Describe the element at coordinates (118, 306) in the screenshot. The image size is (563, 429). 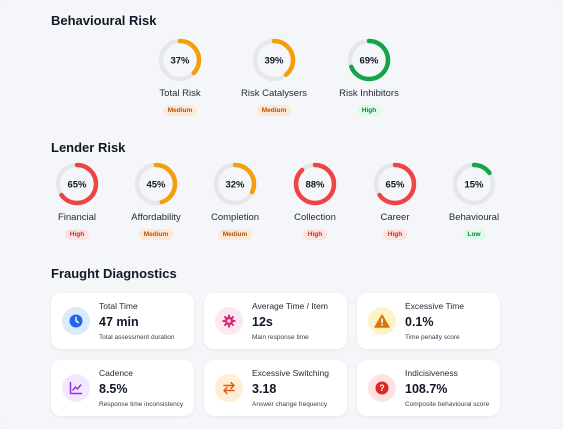
I see `card-title: Total Time` at that location.